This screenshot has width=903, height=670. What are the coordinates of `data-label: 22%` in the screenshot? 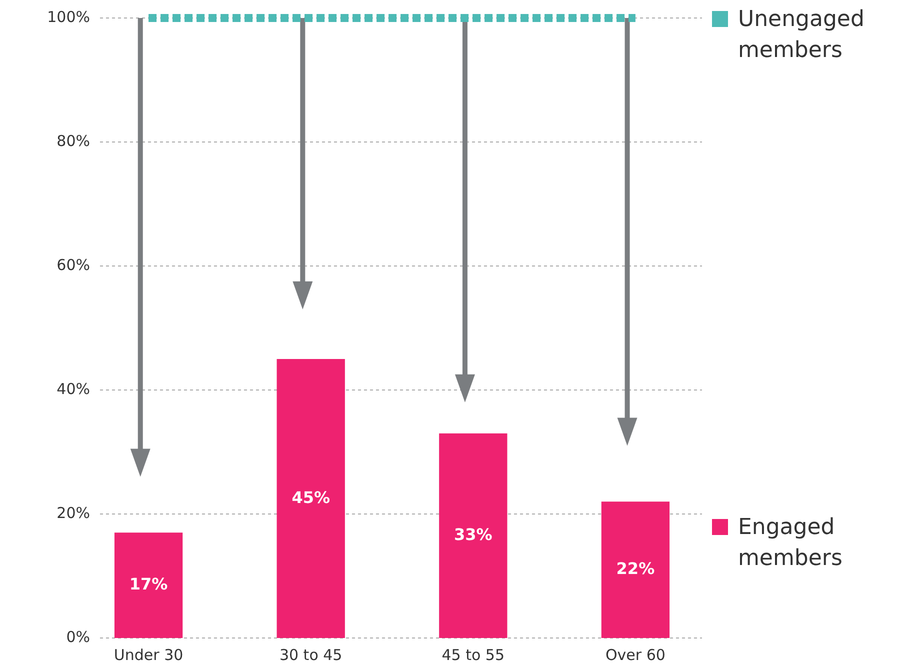 It's located at (635, 568).